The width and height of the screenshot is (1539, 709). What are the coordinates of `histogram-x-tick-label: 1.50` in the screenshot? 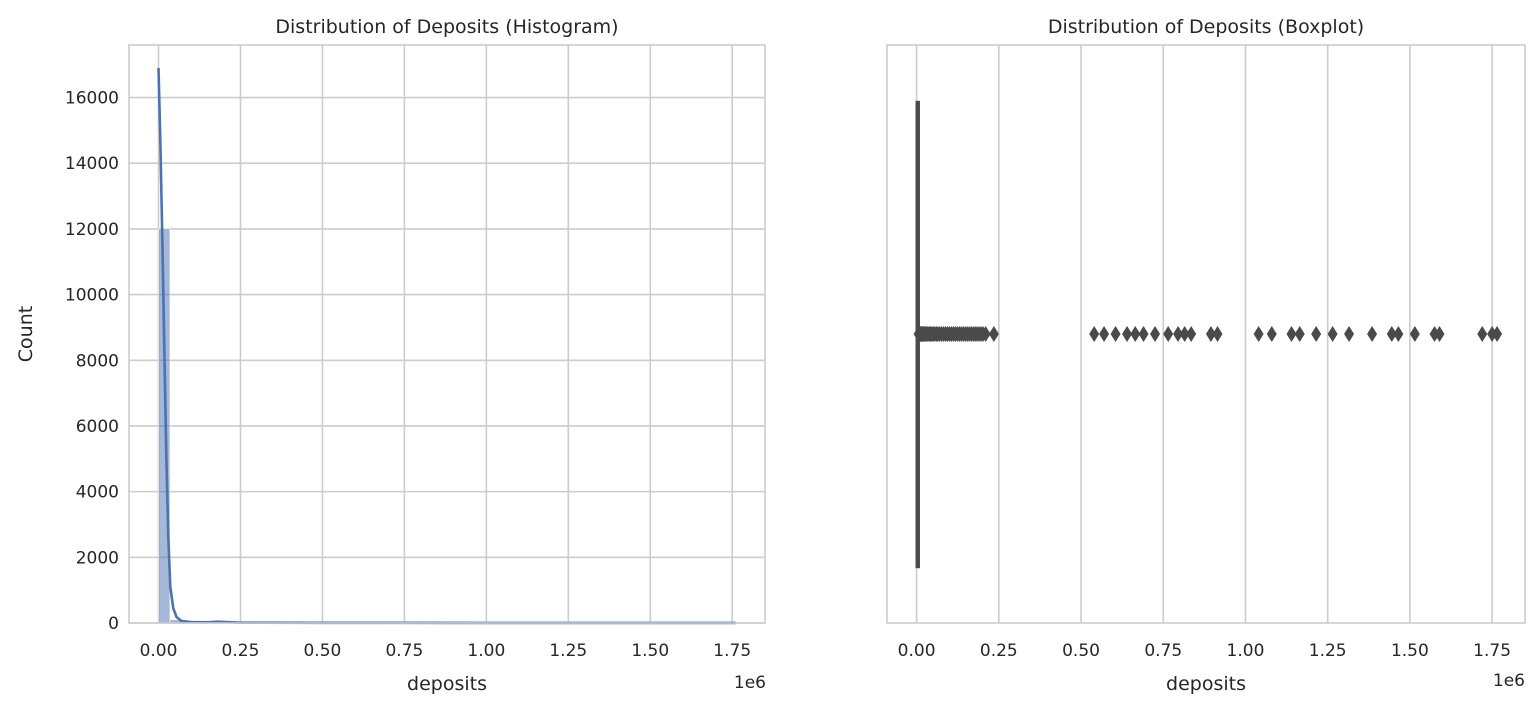 It's located at (650, 651).